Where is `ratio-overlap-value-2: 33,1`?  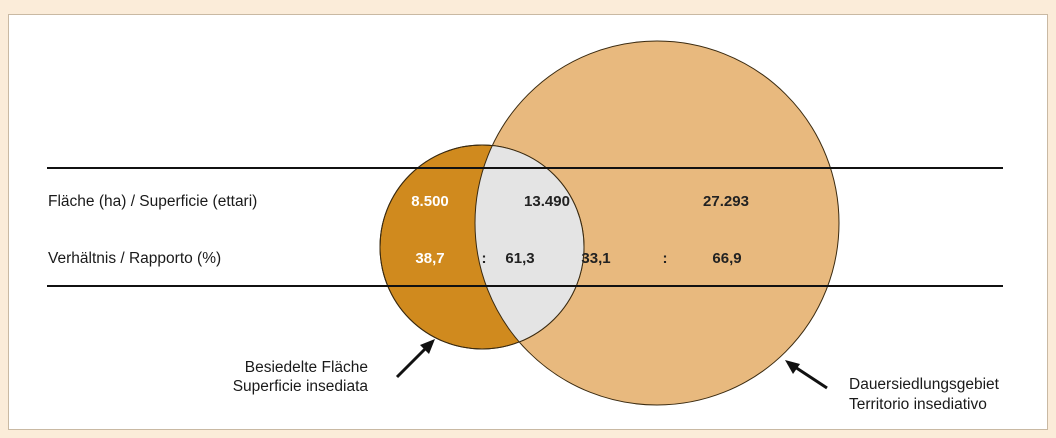
ratio-overlap-value-2: 33,1 is located at coordinates (595, 258).